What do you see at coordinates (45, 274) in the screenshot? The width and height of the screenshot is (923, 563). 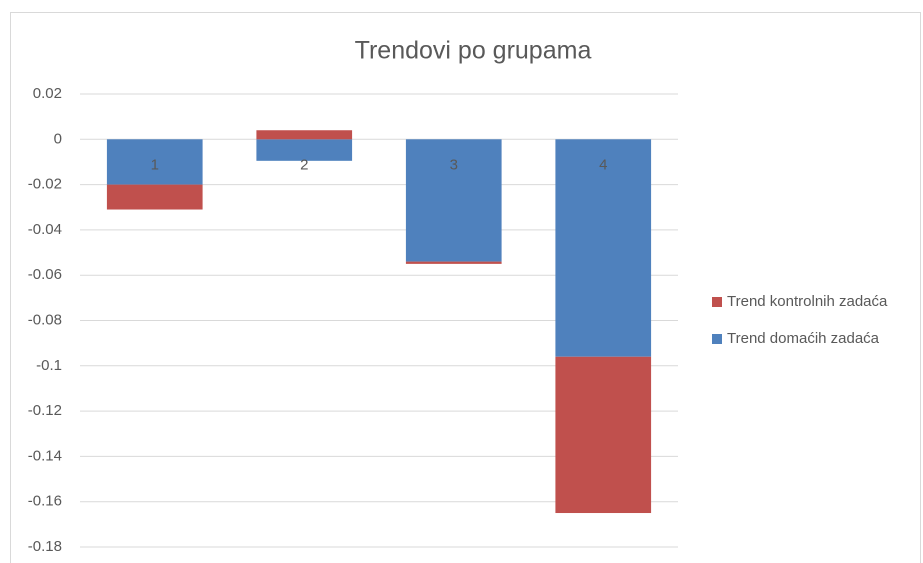 I see `y-tick-label: -0.06` at bounding box center [45, 274].